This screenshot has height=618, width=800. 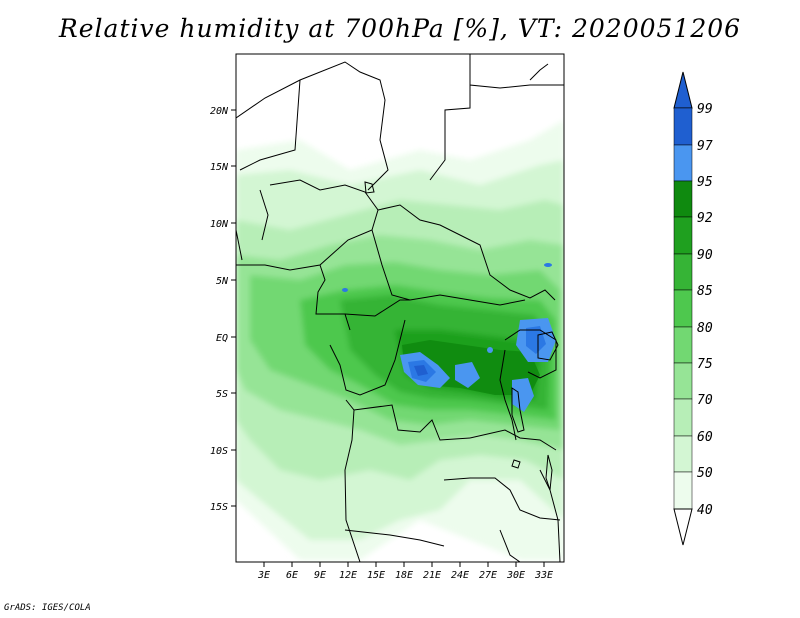 I want to click on lat-tick-label: 20N, so click(x=219, y=111).